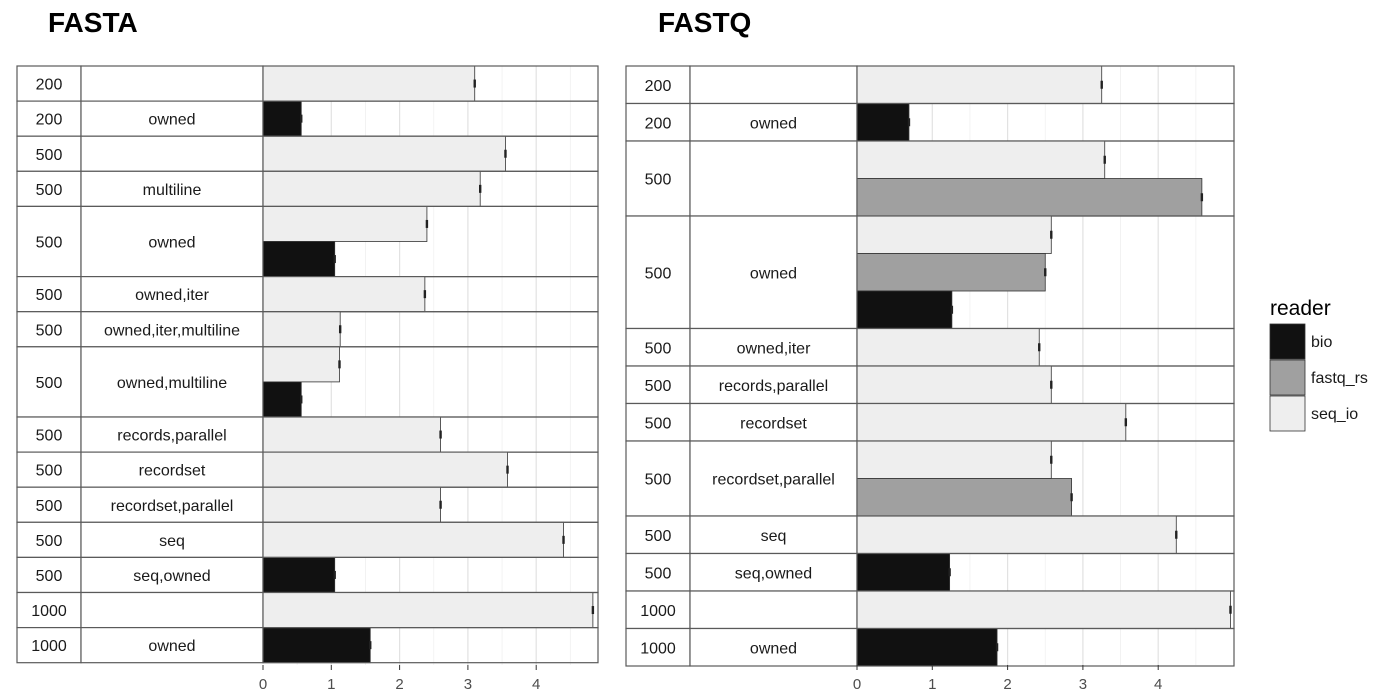 The height and width of the screenshot is (700, 1400). Describe the element at coordinates (1158, 684) in the screenshot. I see `x-tick-label: 4` at that location.